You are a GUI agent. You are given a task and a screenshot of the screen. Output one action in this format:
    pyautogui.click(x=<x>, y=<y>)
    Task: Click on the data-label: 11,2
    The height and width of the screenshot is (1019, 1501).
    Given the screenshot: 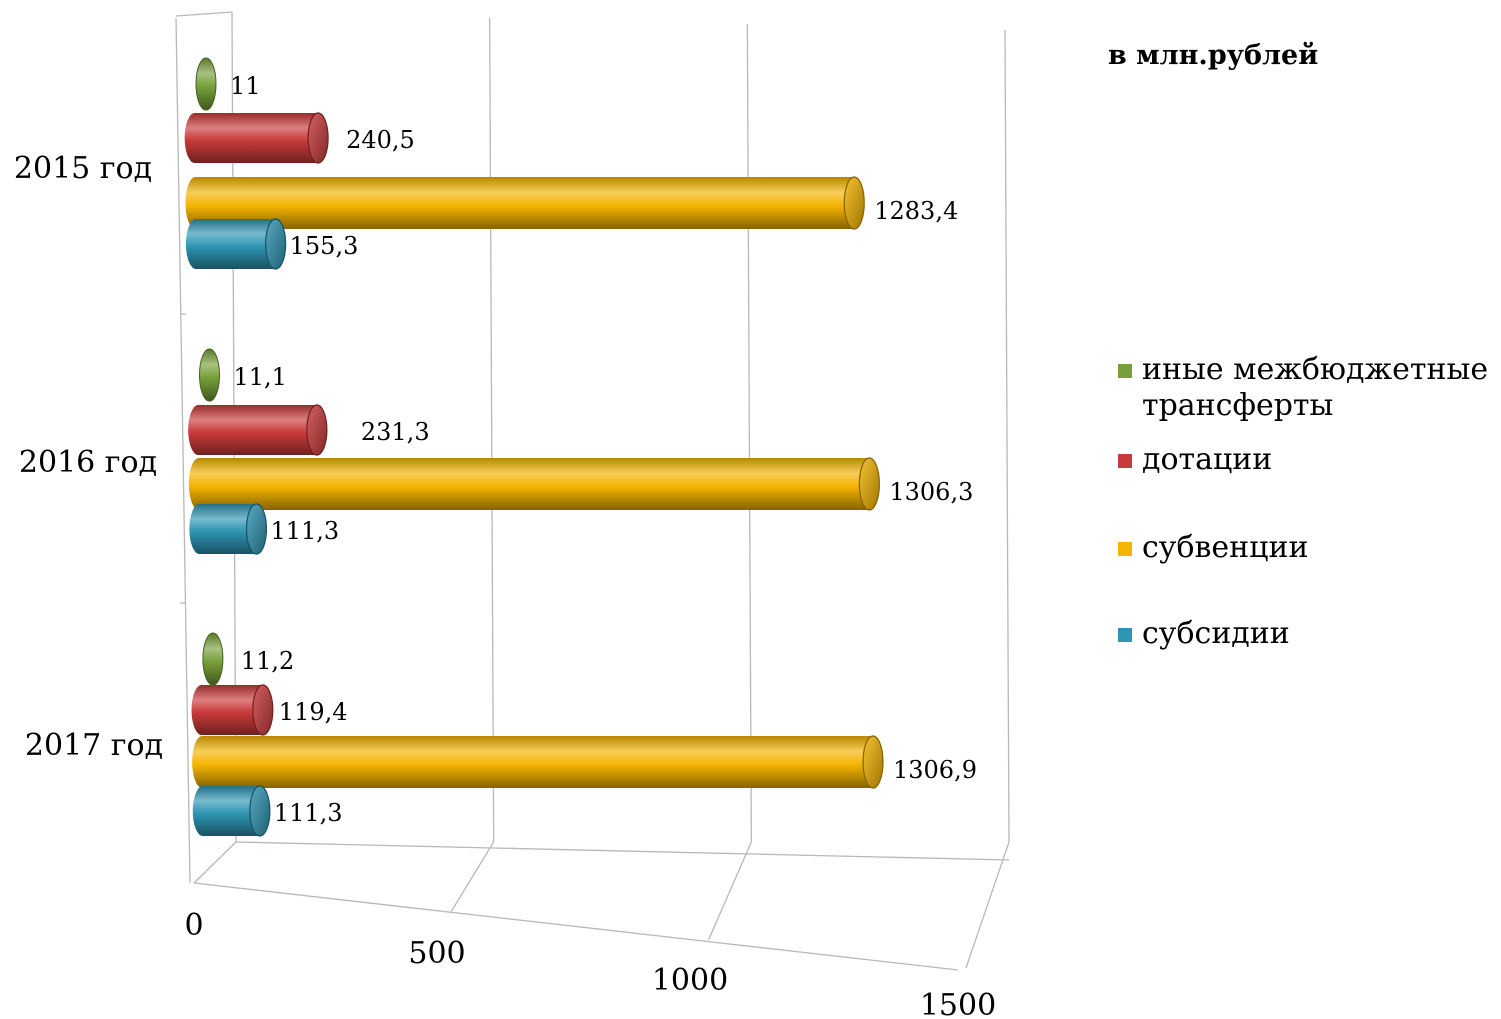 What is the action you would take?
    pyautogui.click(x=267, y=661)
    